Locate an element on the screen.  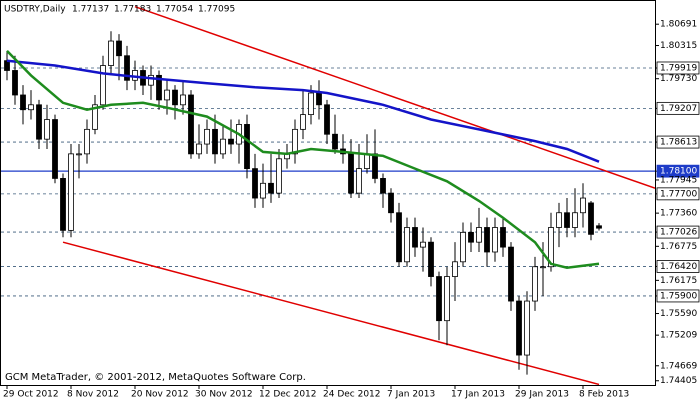
x-tick-label: 17 Jan 2013 is located at coordinates (478, 395).